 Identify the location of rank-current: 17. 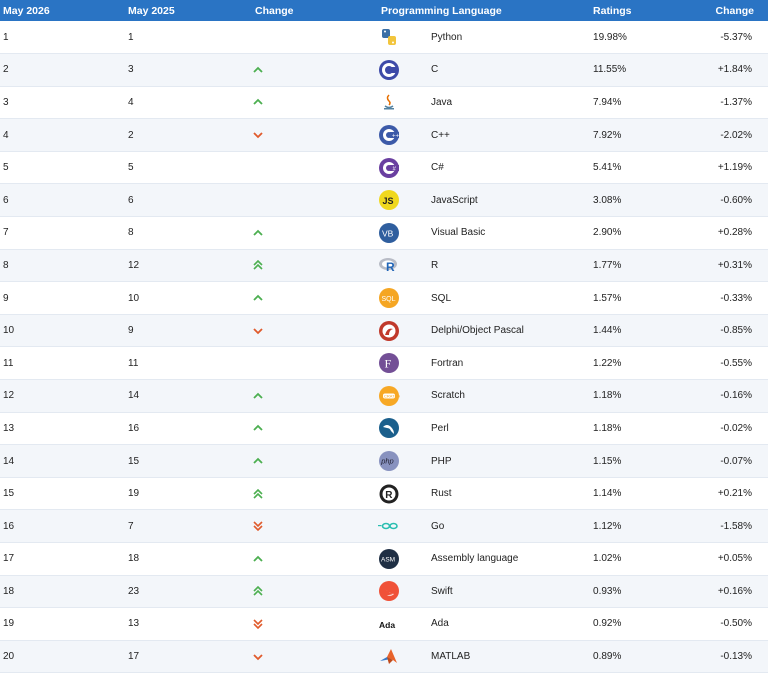
(9, 559).